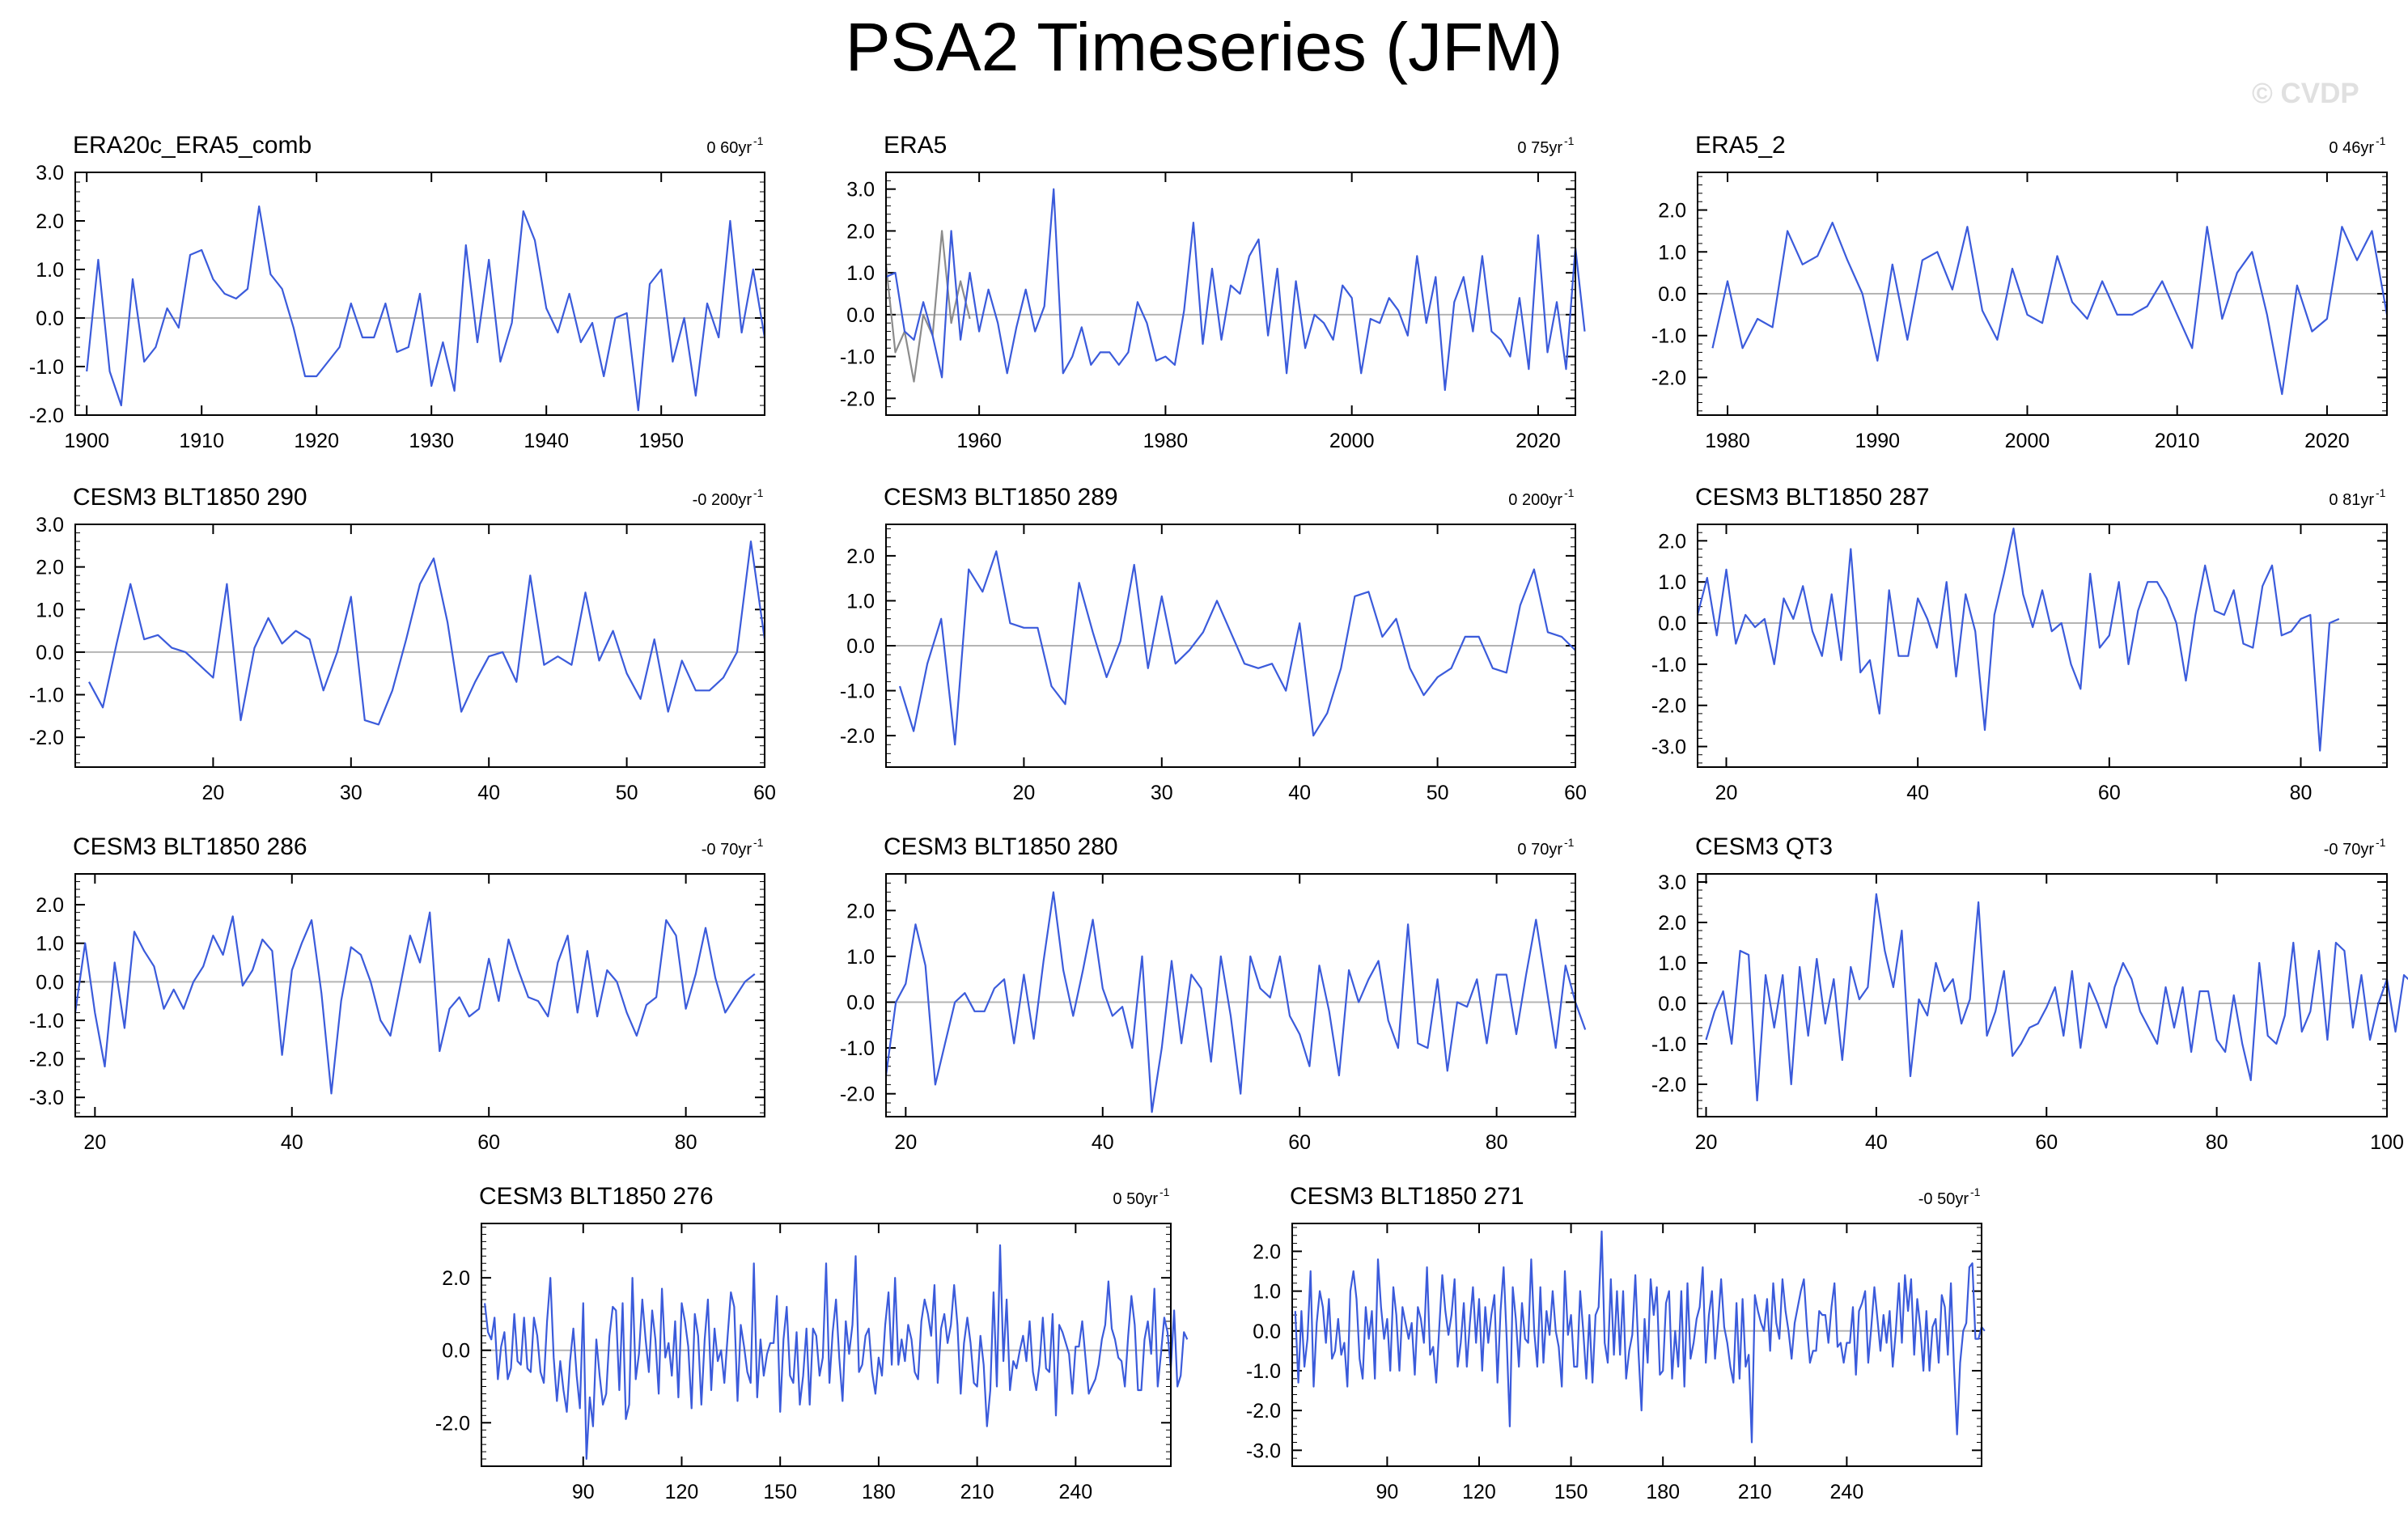 The width and height of the screenshot is (2408, 1535). I want to click on panel-title: ERA20c_ERA5_comb, so click(192, 145).